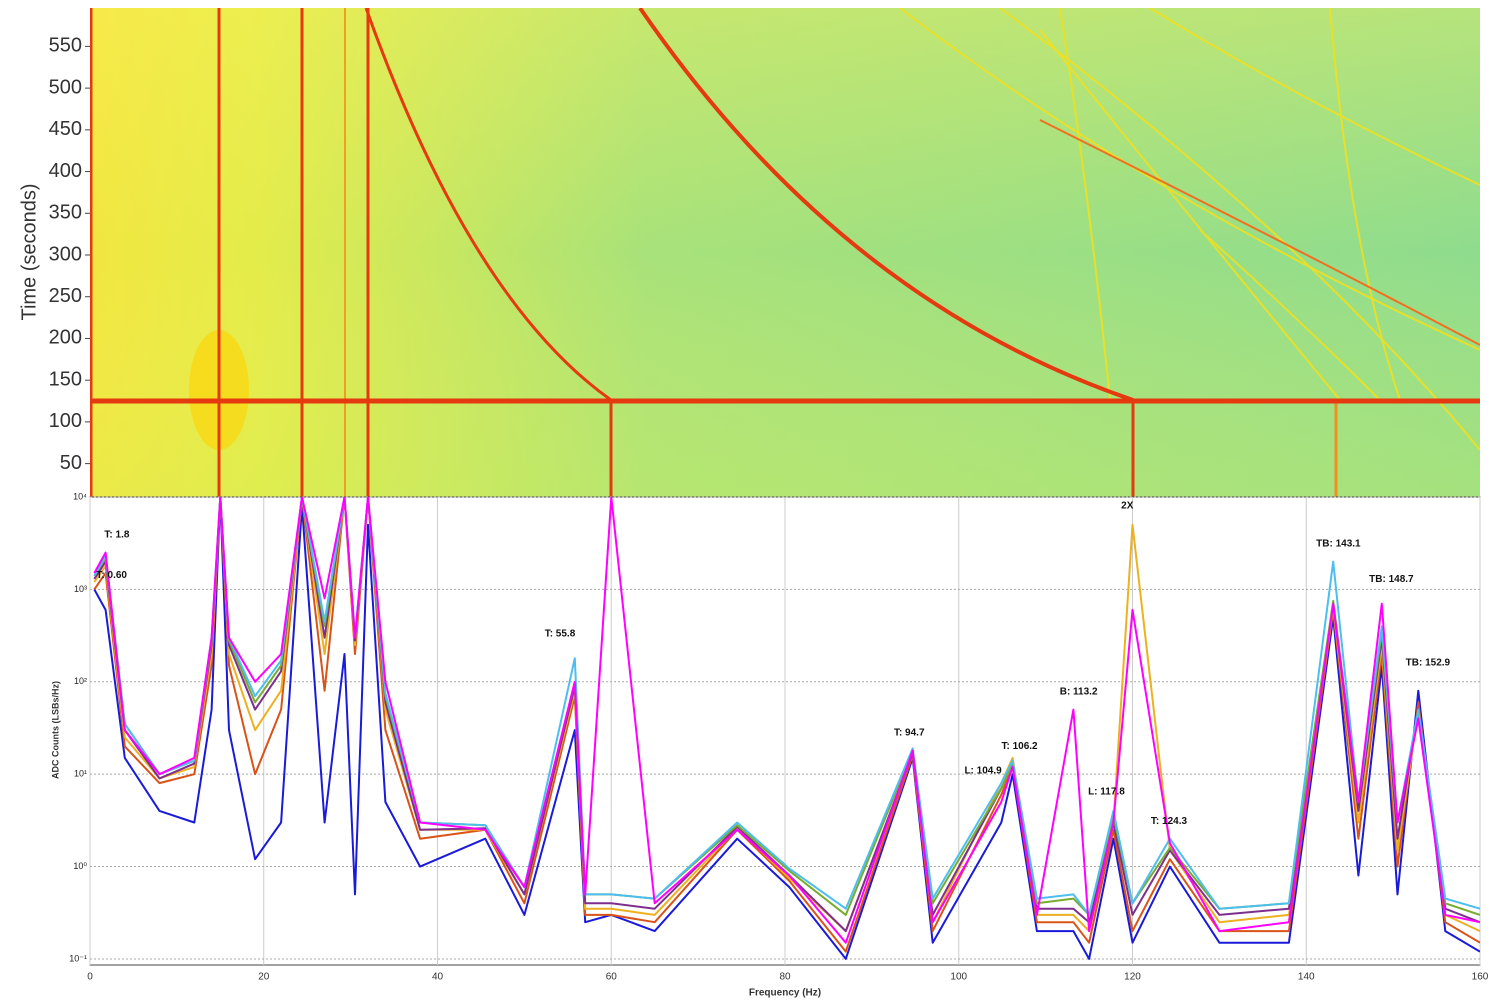 Image resolution: width=1505 pixels, height=1002 pixels. What do you see at coordinates (612, 977) in the screenshot?
I see `x-tick-label: 60` at bounding box center [612, 977].